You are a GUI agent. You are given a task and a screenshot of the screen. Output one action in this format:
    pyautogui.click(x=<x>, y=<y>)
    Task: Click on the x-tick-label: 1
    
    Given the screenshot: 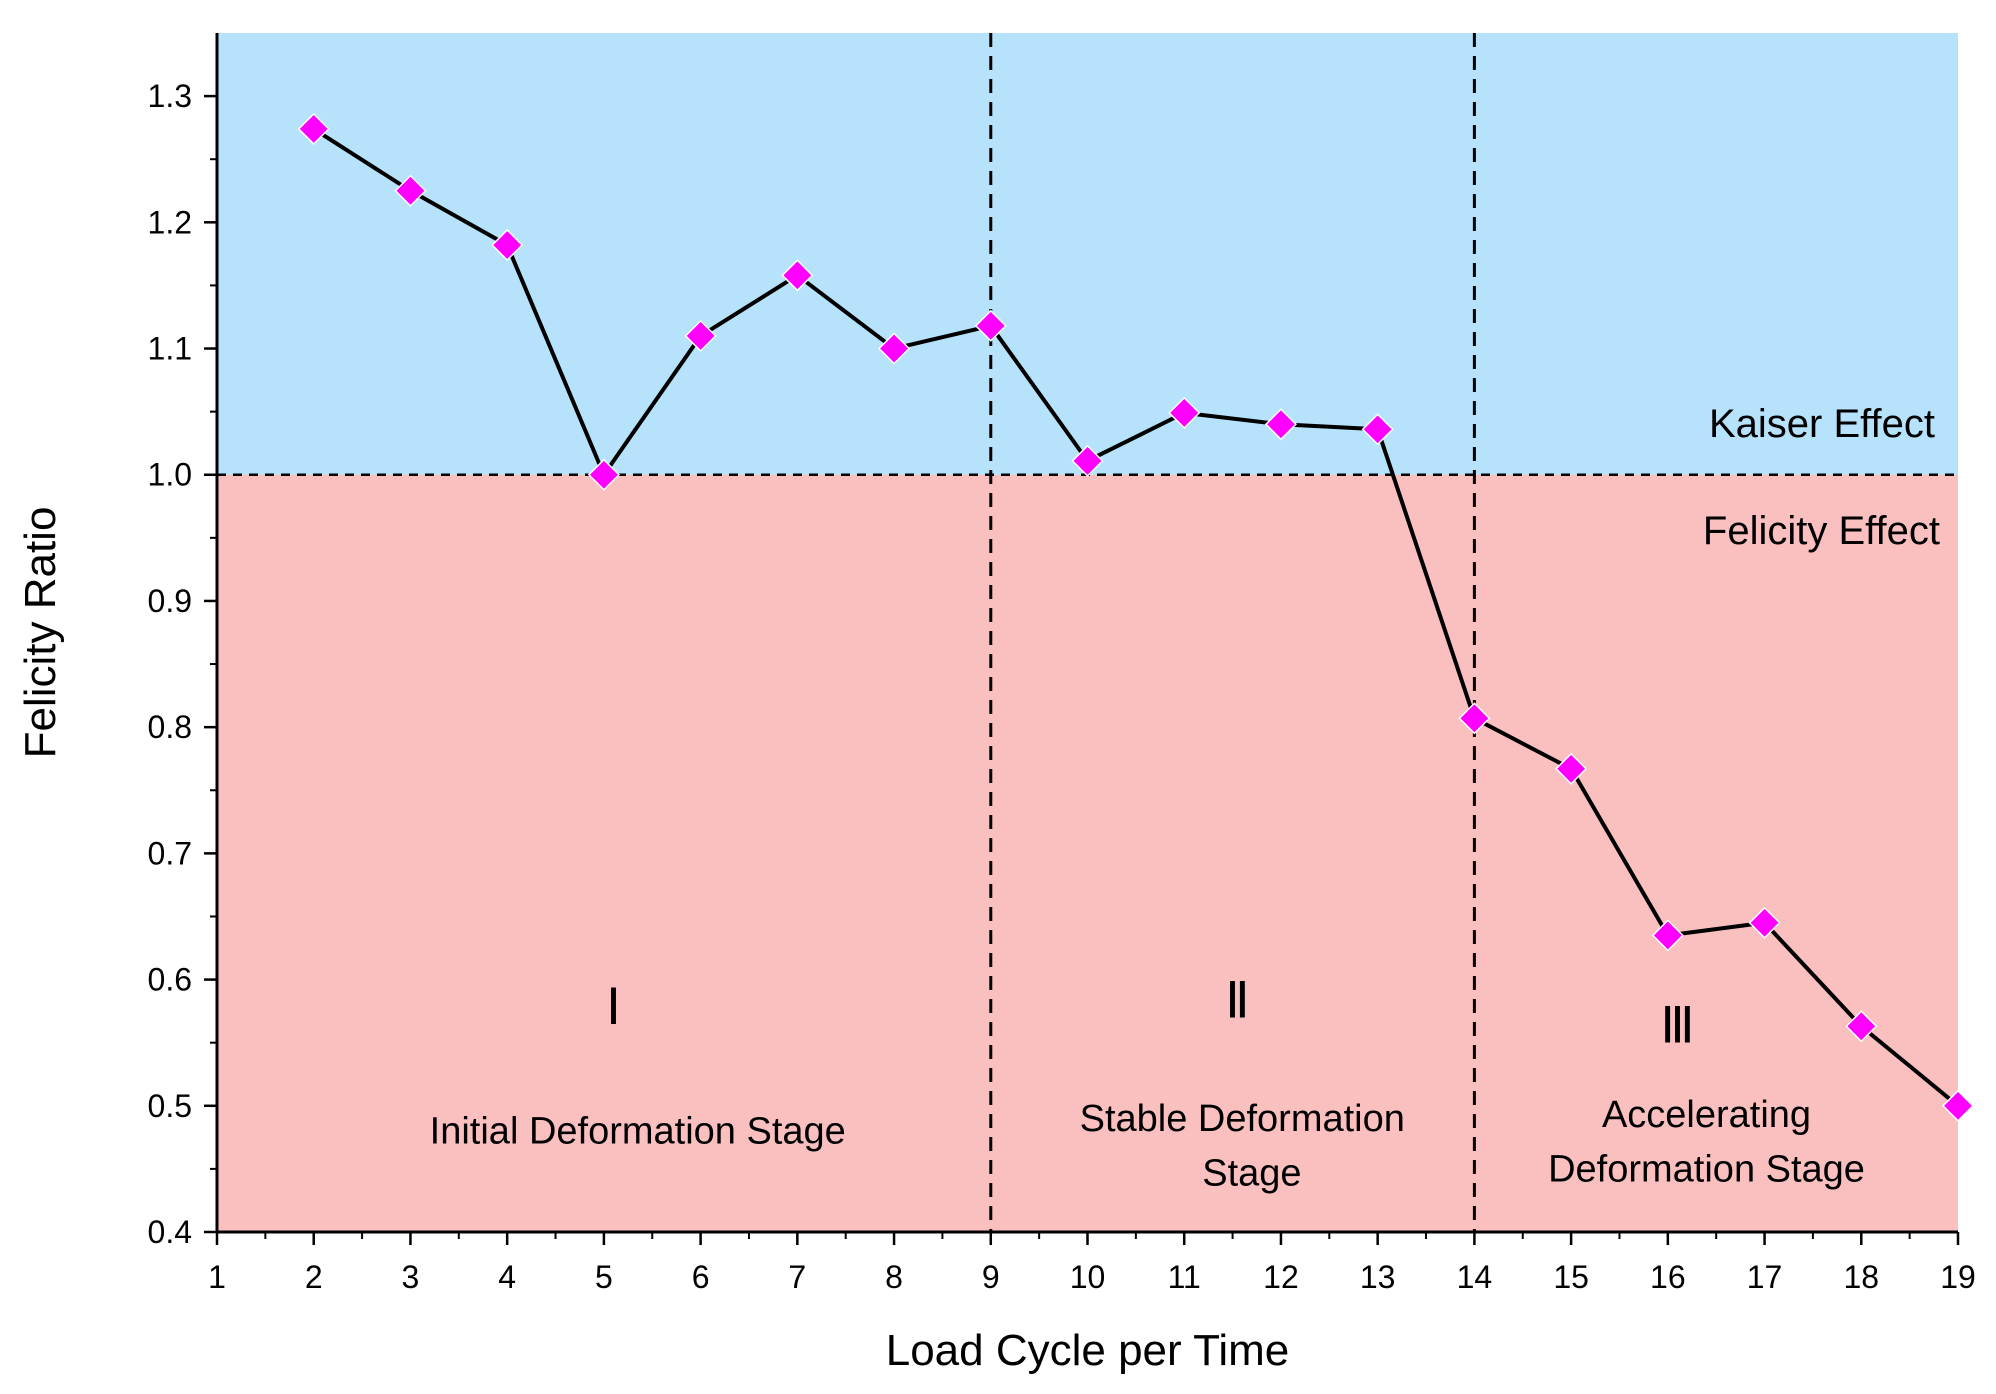 What is the action you would take?
    pyautogui.click(x=217, y=1277)
    